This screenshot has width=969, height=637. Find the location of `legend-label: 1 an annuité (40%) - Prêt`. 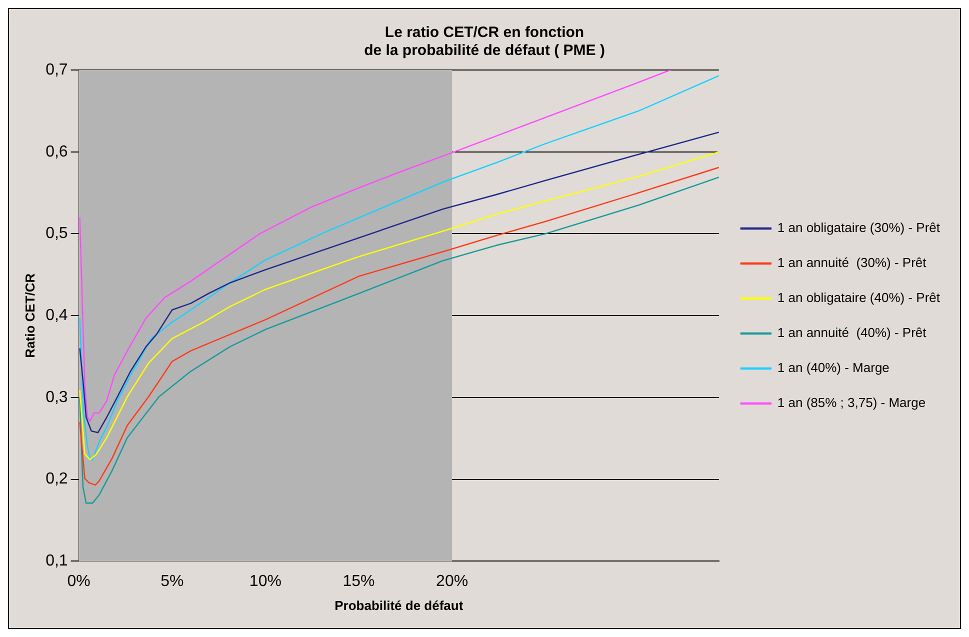

legend-label: 1 an annuité (40%) - Prêt is located at coordinates (852, 332).